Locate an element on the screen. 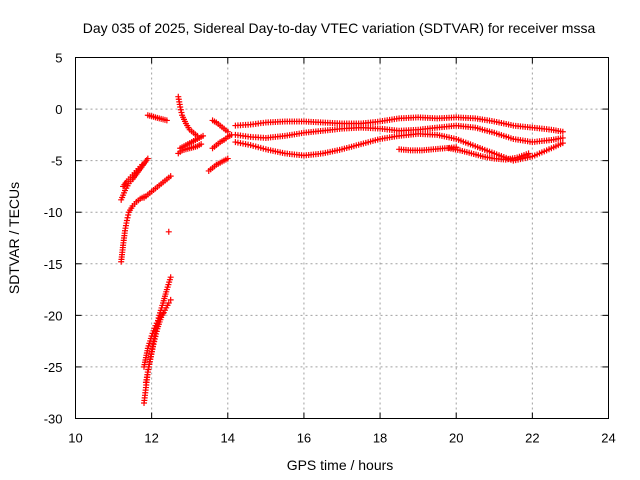  x-axis-label: GPS time / hours is located at coordinates (340, 465).